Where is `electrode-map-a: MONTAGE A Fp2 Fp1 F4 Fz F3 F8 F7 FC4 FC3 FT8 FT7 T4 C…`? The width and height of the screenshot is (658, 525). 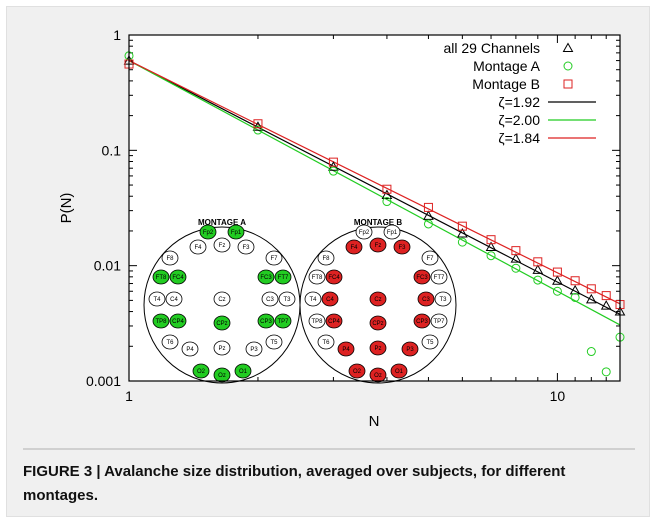
electrode-map-a: MONTAGE A Fp2 Fp1 F4 Fz F3 F8 F7 FC4 FC3 FT8 FT7 T4 C… is located at coordinates (222, 301).